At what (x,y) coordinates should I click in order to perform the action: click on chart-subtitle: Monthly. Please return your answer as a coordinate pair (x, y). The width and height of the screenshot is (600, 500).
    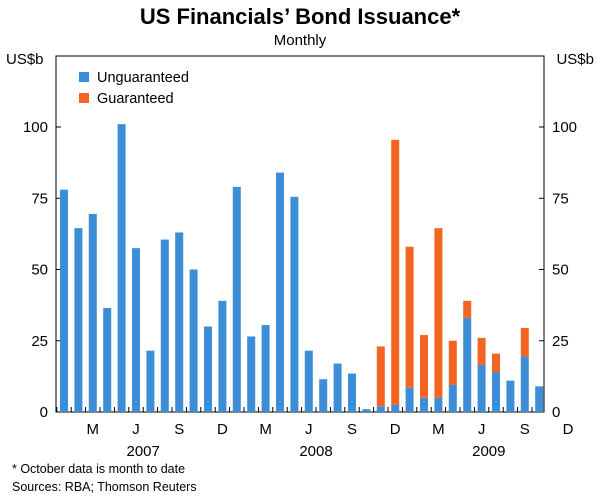
    Looking at the image, I should click on (300, 40).